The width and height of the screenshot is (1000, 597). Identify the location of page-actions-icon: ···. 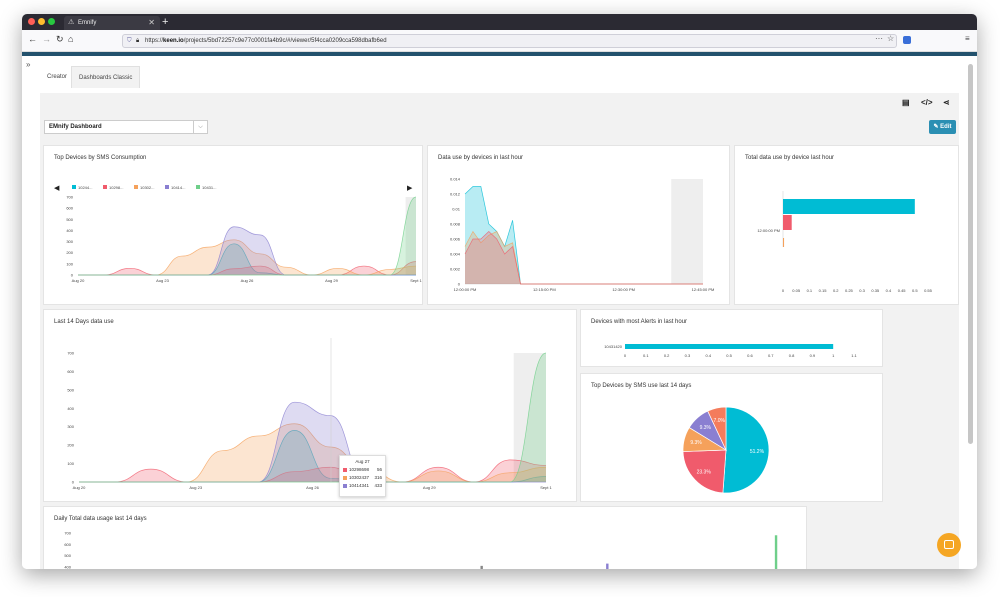
(879, 38).